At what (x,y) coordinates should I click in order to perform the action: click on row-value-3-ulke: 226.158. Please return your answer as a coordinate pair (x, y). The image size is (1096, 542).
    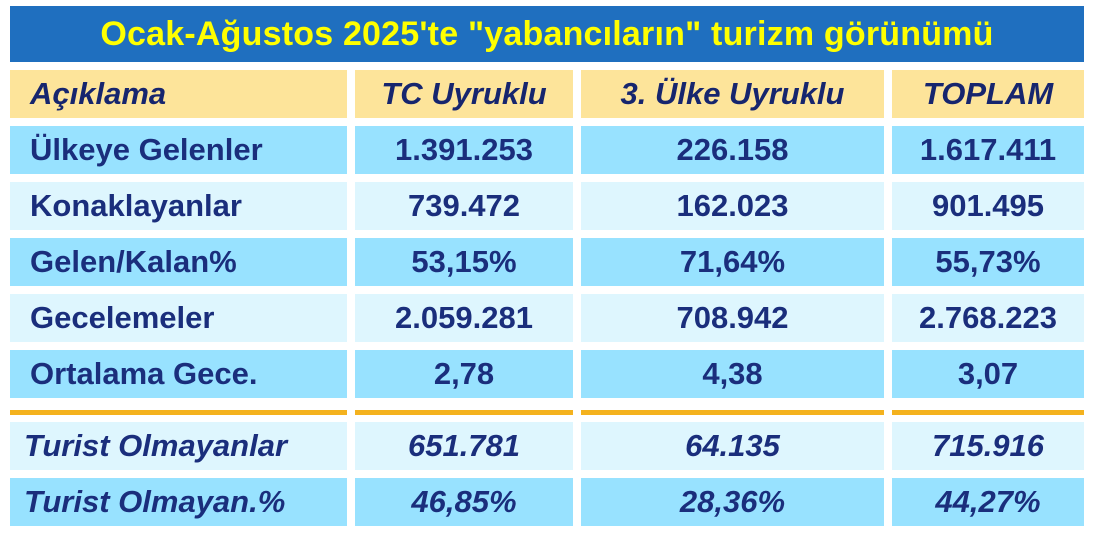
    Looking at the image, I should click on (732, 150).